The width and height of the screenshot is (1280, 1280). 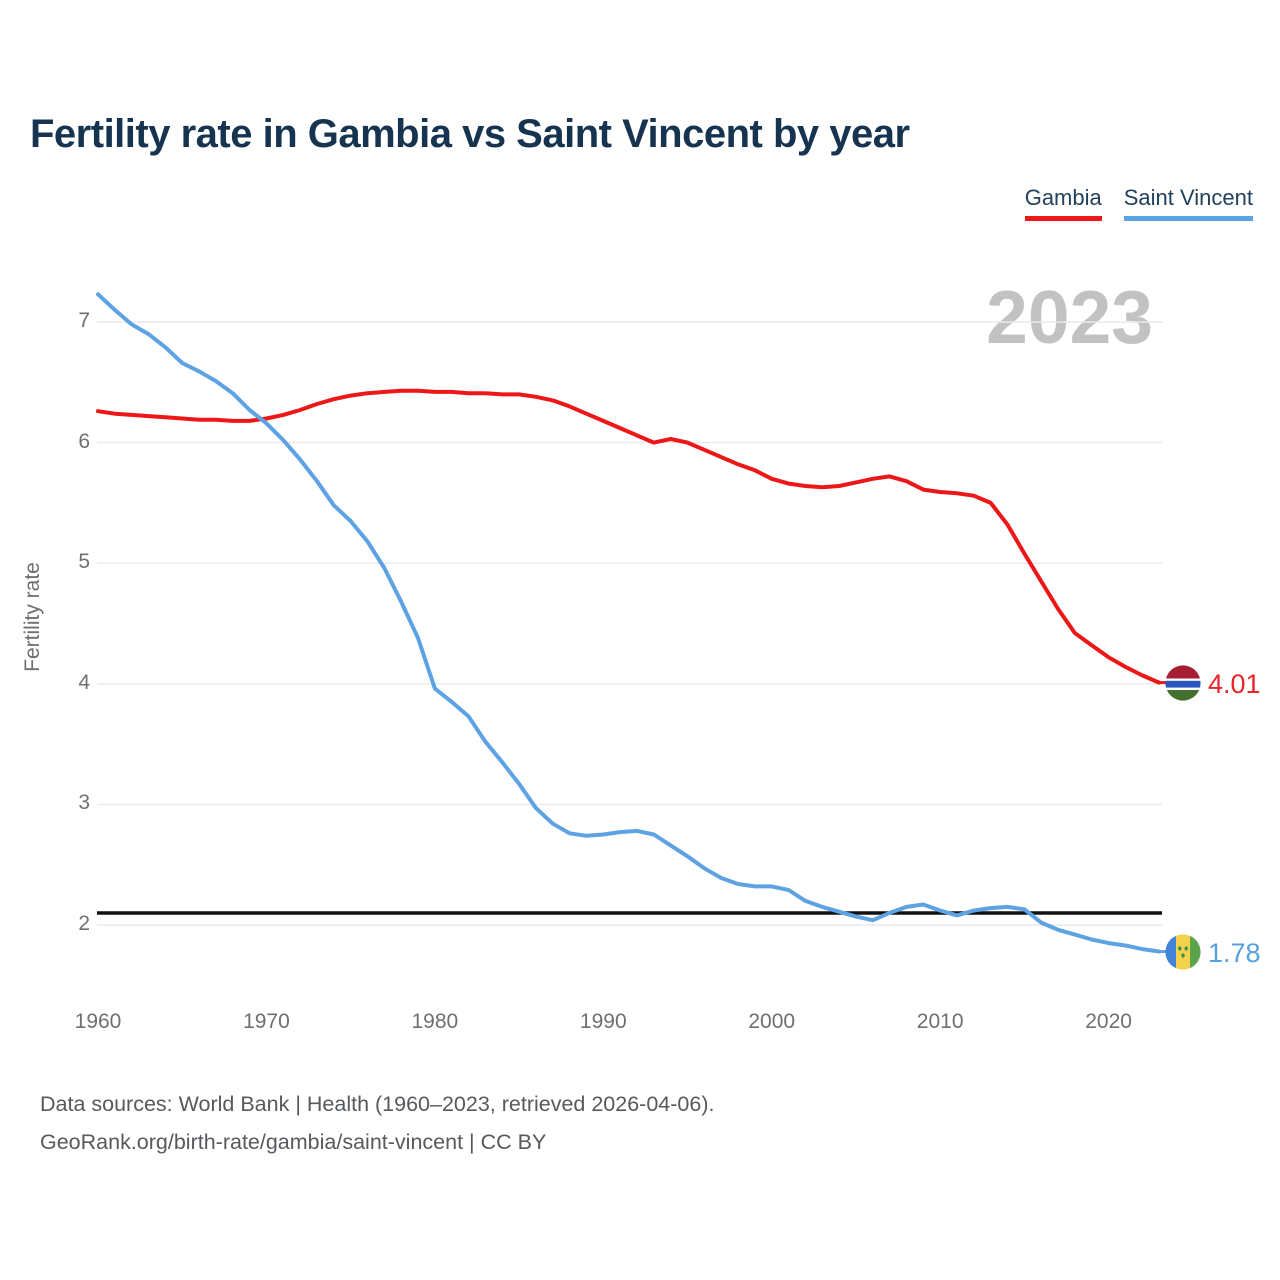 What do you see at coordinates (1234, 683) in the screenshot?
I see `gambia-value-label: 4.01` at bounding box center [1234, 683].